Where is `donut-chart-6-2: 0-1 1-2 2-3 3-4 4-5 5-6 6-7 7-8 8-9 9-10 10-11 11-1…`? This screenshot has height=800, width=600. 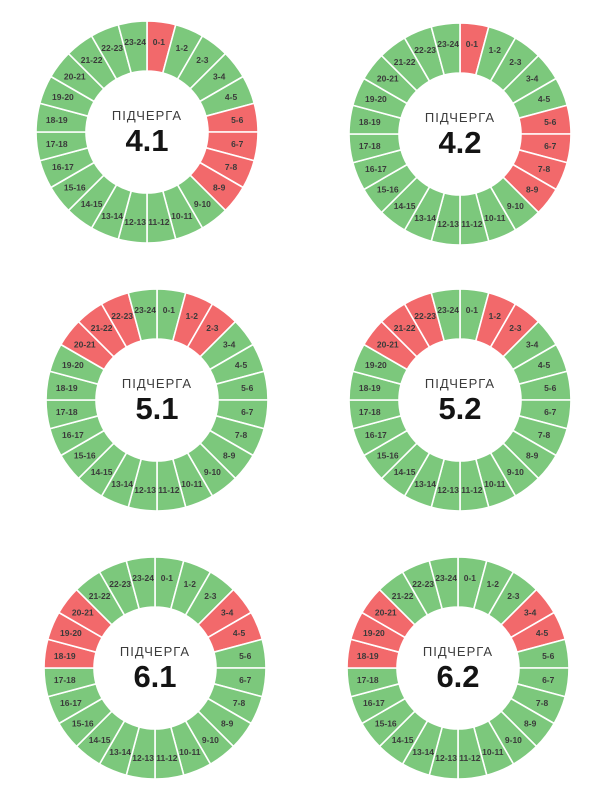
donut-chart-6-2: 0-1 1-2 2-3 3-4 4-5 5-6 6-7 7-8 8-9 9-10 10-11 11-1… is located at coordinates (458, 668).